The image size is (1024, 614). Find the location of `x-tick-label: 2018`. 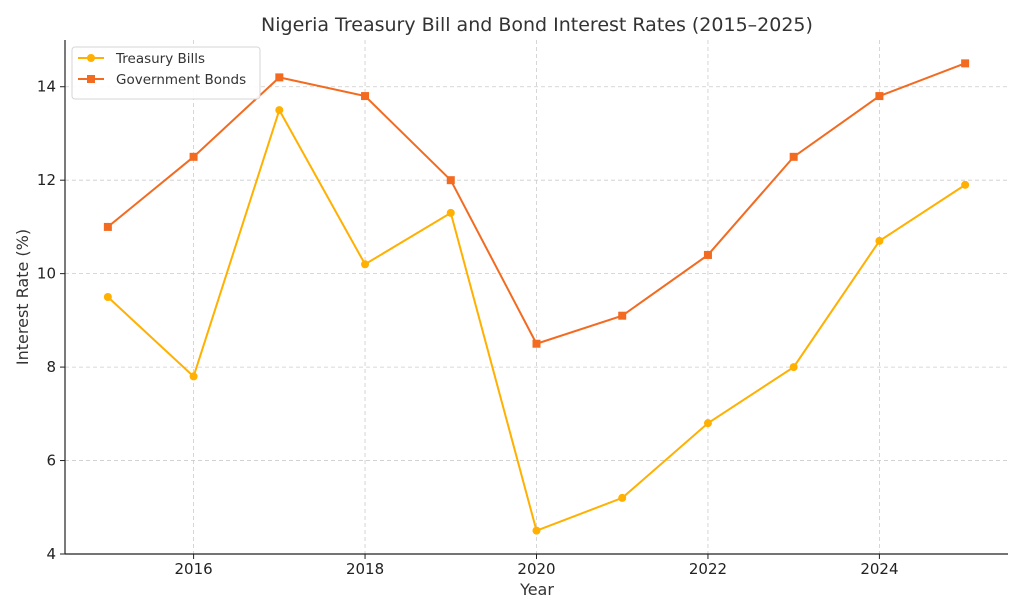

x-tick-label: 2018 is located at coordinates (365, 569).